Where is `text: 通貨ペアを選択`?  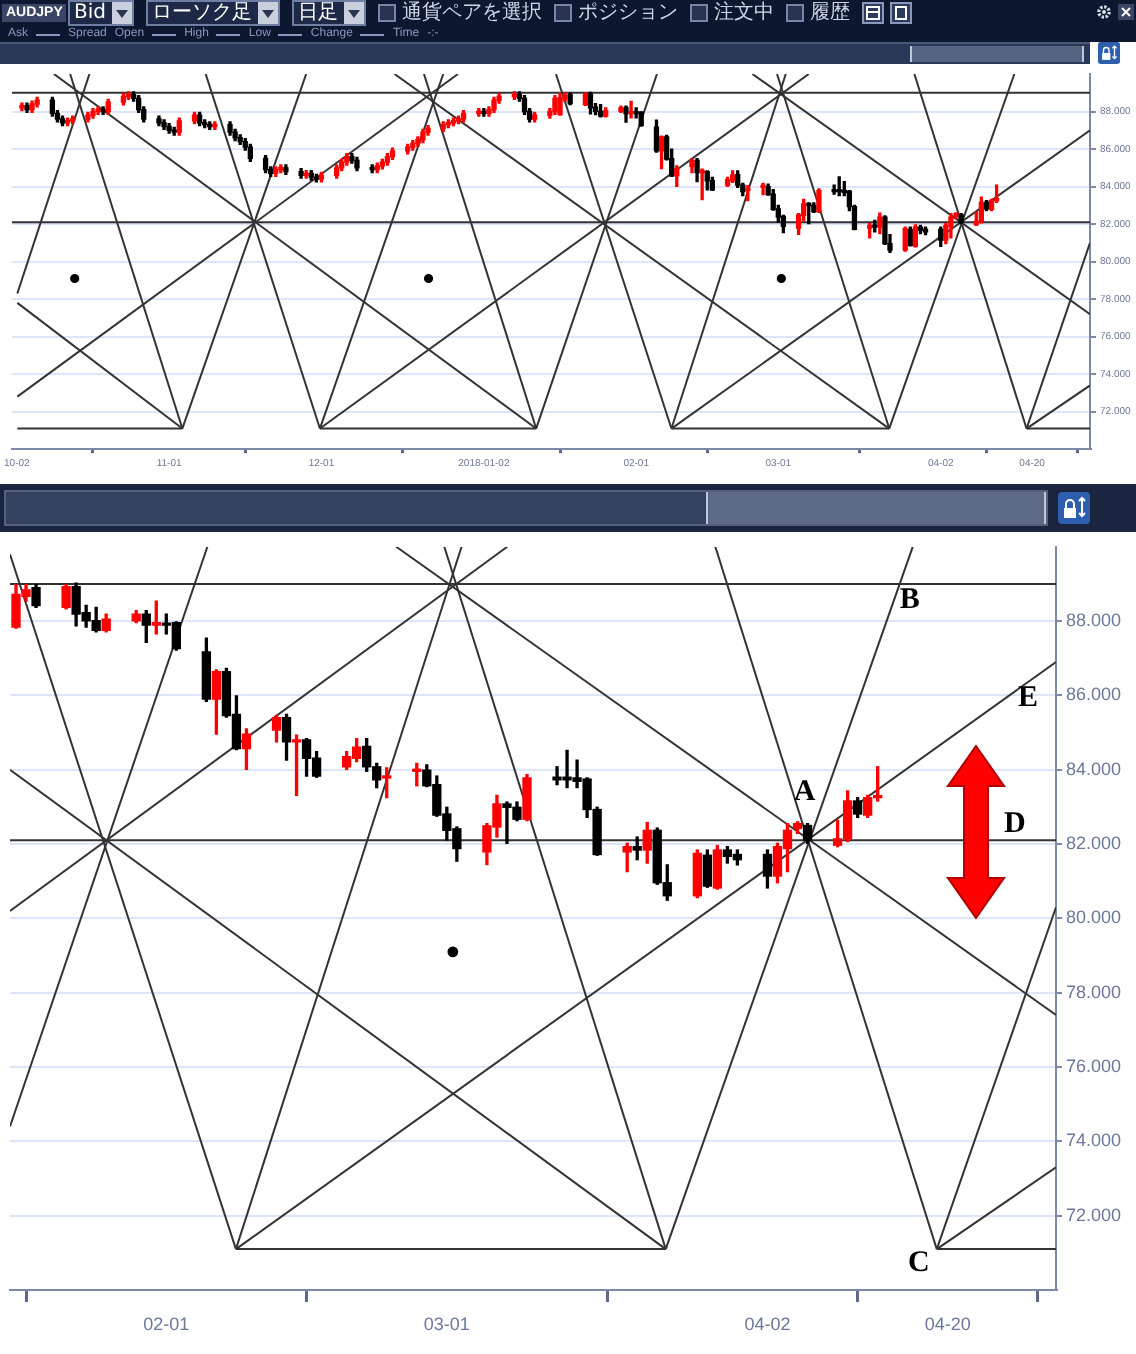 text: 通貨ペアを選択 is located at coordinates (472, 13).